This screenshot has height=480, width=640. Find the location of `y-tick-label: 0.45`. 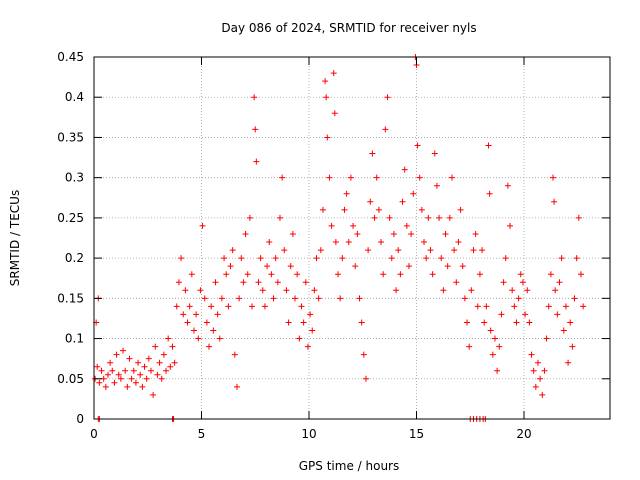

y-tick-label: 0.45 is located at coordinates (70, 57).